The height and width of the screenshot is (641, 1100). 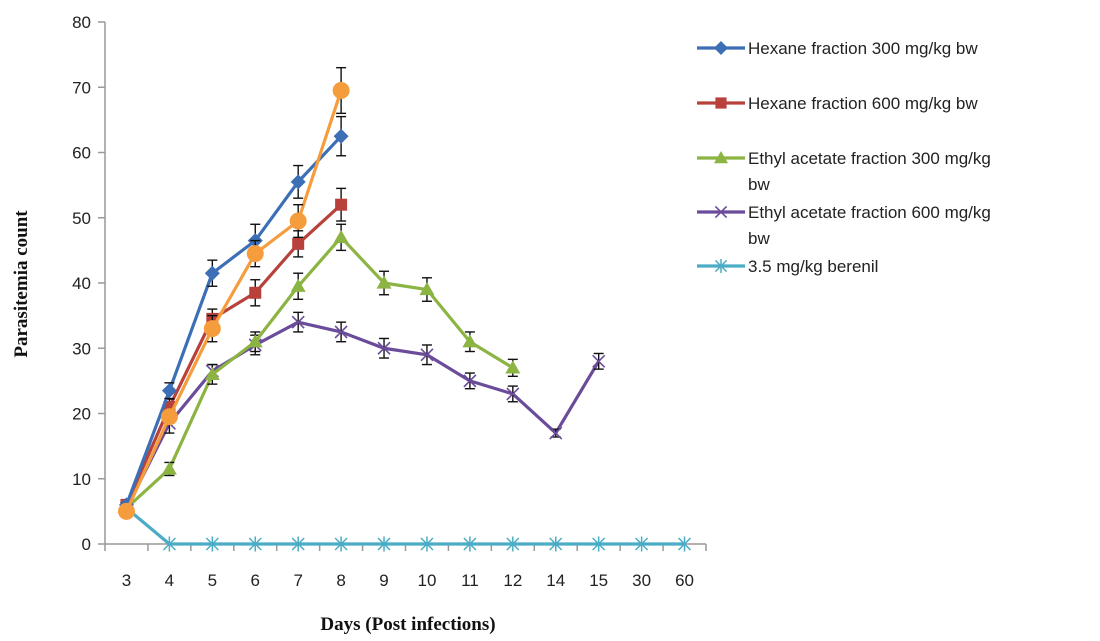 I want to click on y-tick-label: 50, so click(x=81, y=218).